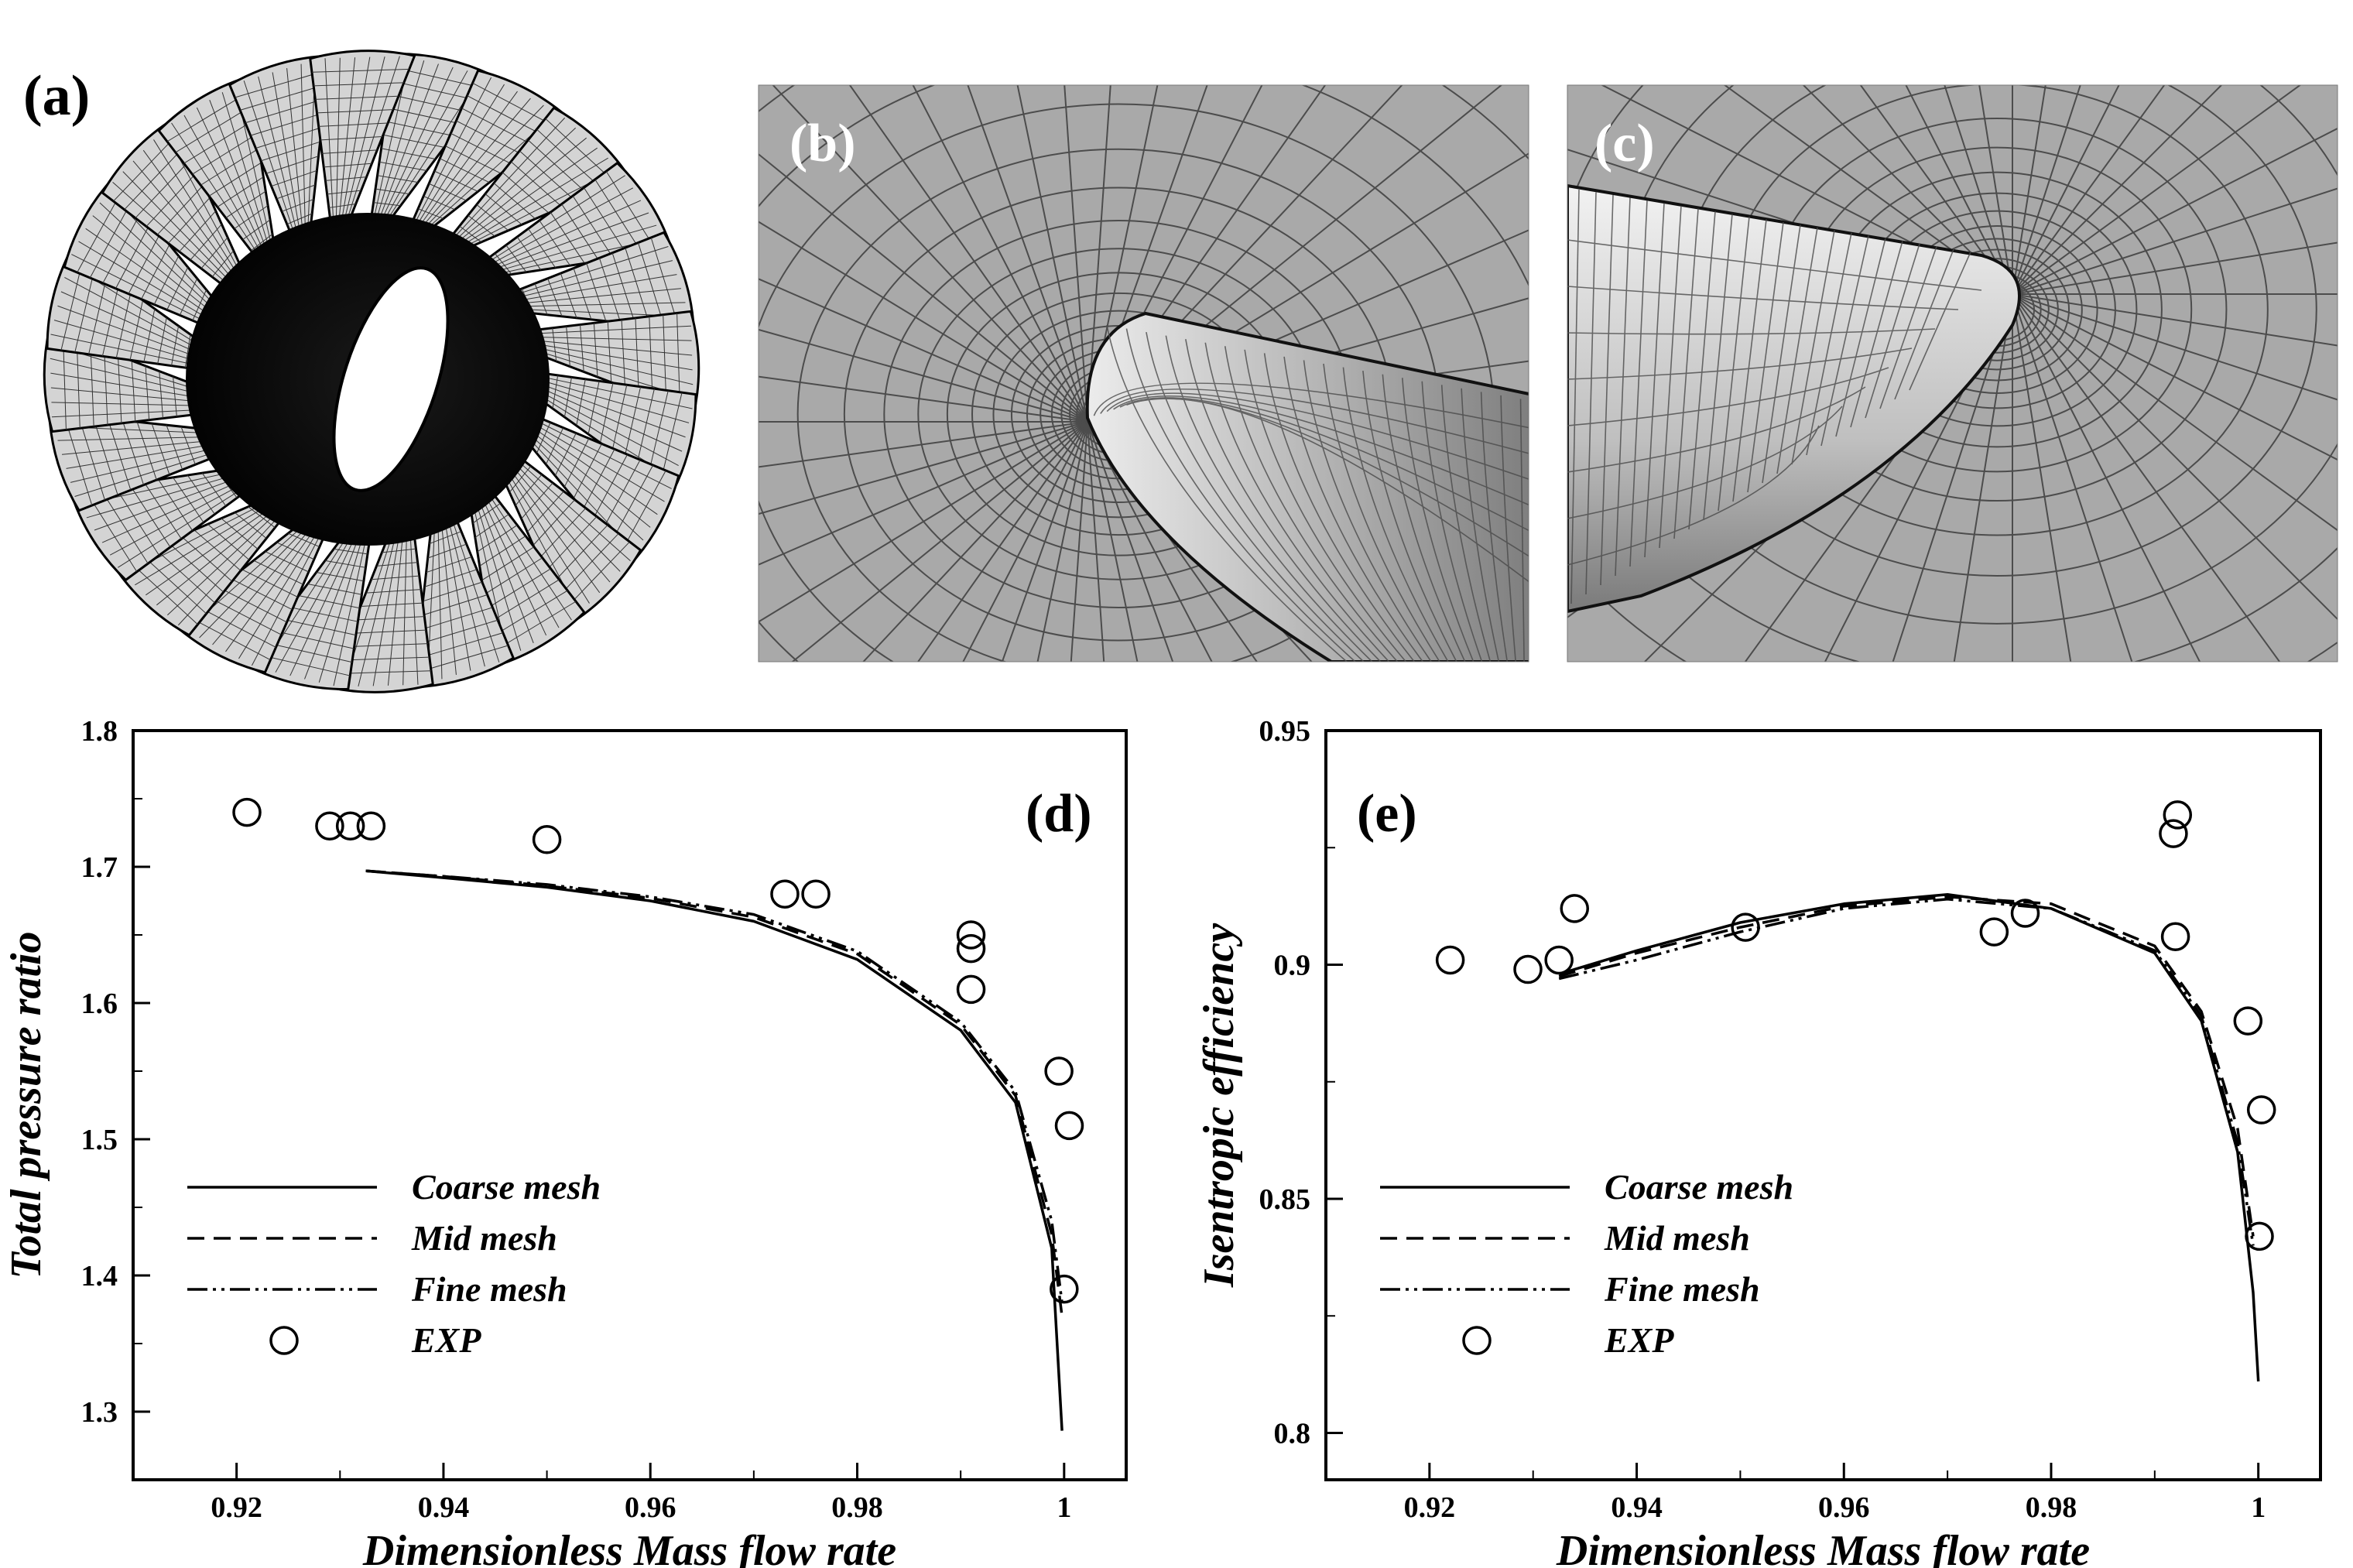 The image size is (2353, 1568). I want to click on y-tick-label: 0.9, so click(1292, 966).